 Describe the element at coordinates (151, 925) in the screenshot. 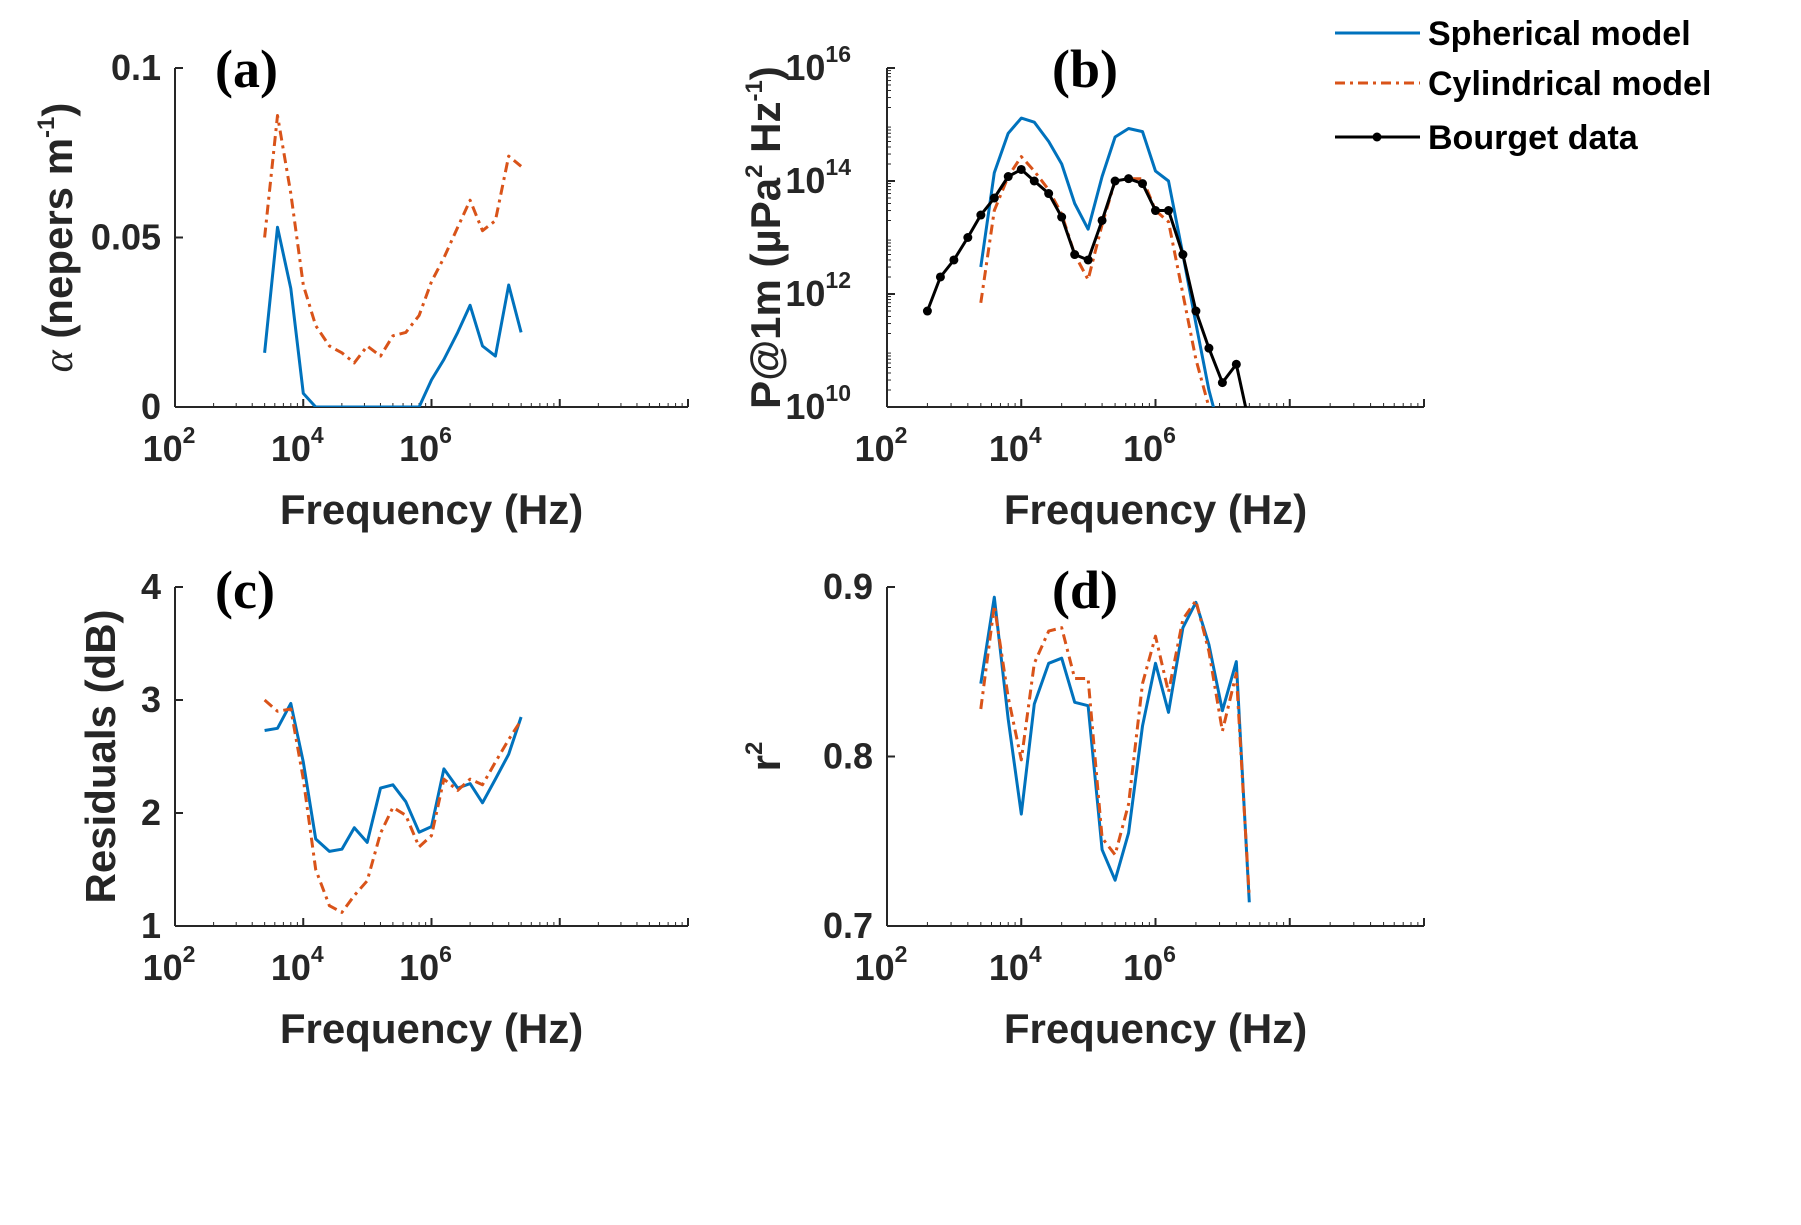

I see `y-tick-label: 1` at that location.